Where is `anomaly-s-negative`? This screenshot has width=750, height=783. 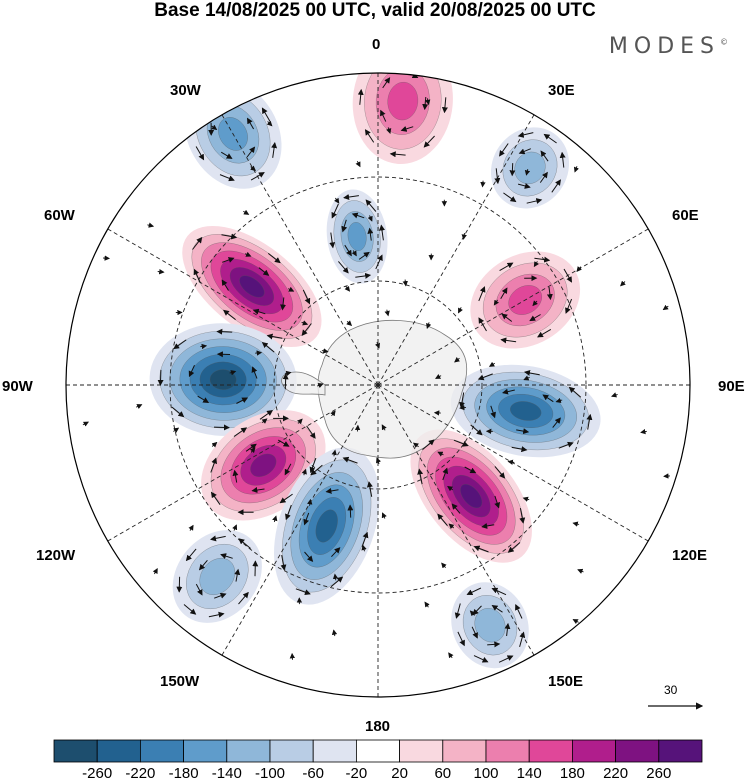
anomaly-s-negative is located at coordinates (327, 526).